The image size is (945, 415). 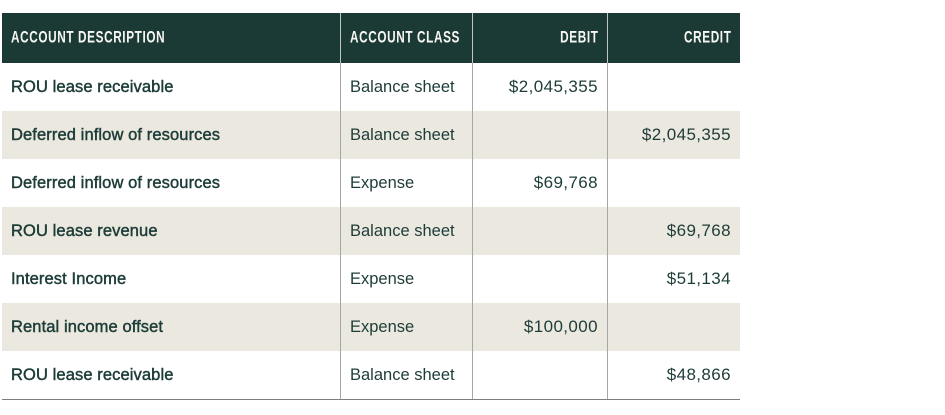 What do you see at coordinates (88, 37) in the screenshot?
I see `column-header-label: ACCOUNT DESCRIPTION` at bounding box center [88, 37].